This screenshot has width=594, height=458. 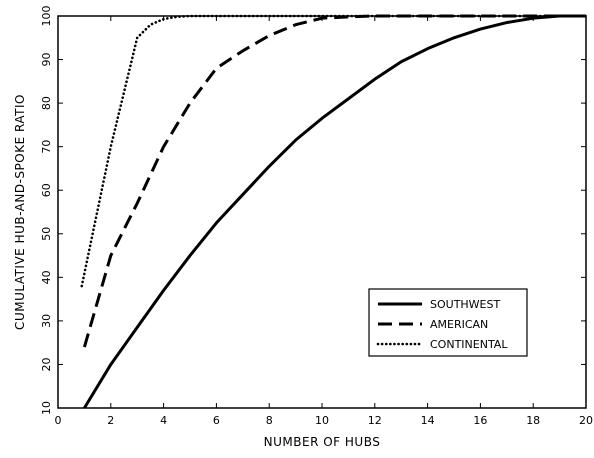 What do you see at coordinates (216, 420) in the screenshot?
I see `x-tick-label: 6` at bounding box center [216, 420].